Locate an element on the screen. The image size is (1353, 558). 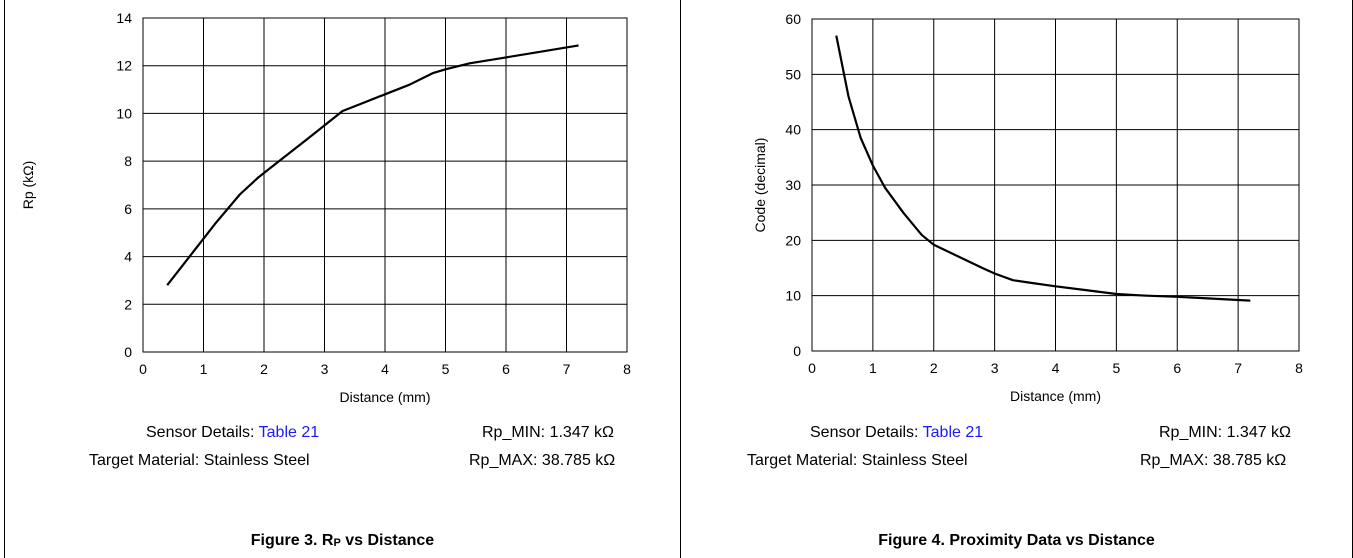
y-tick-label: 20 is located at coordinates (793, 240).